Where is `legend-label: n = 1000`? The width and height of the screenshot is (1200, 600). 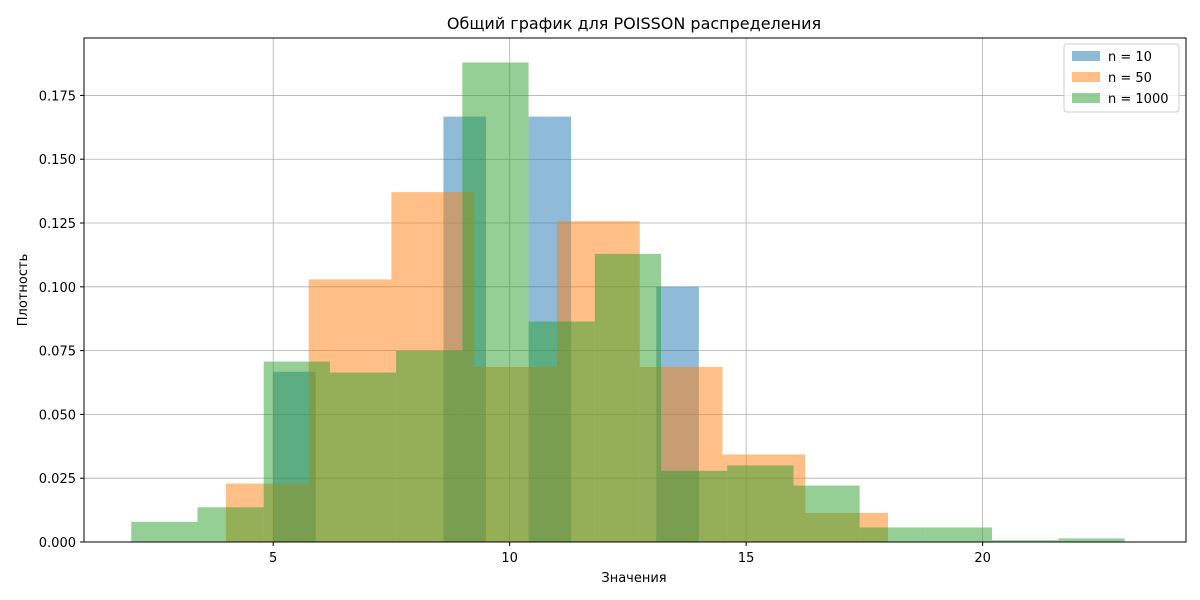 legend-label: n = 1000 is located at coordinates (1138, 99).